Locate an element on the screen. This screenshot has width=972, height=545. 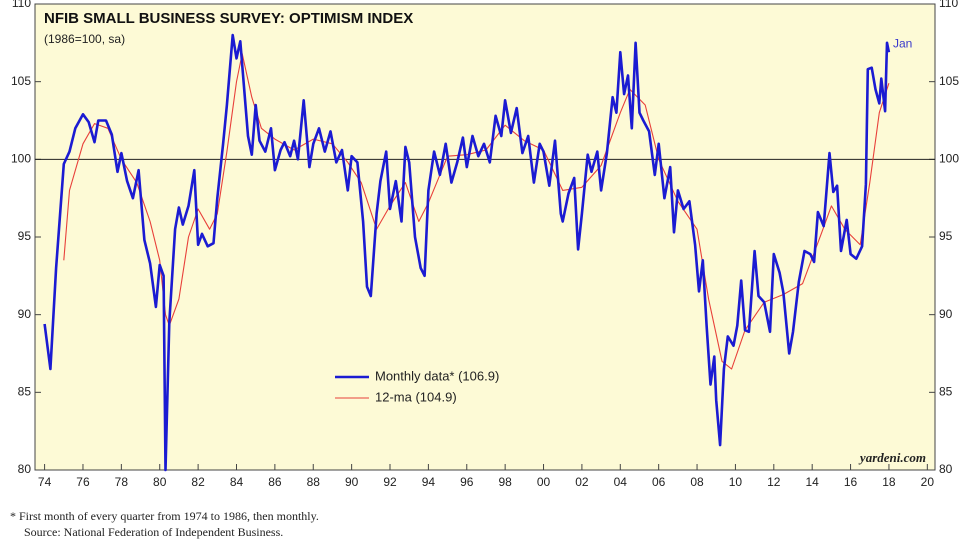
y-tick-label: 110 is located at coordinates (21, 5).